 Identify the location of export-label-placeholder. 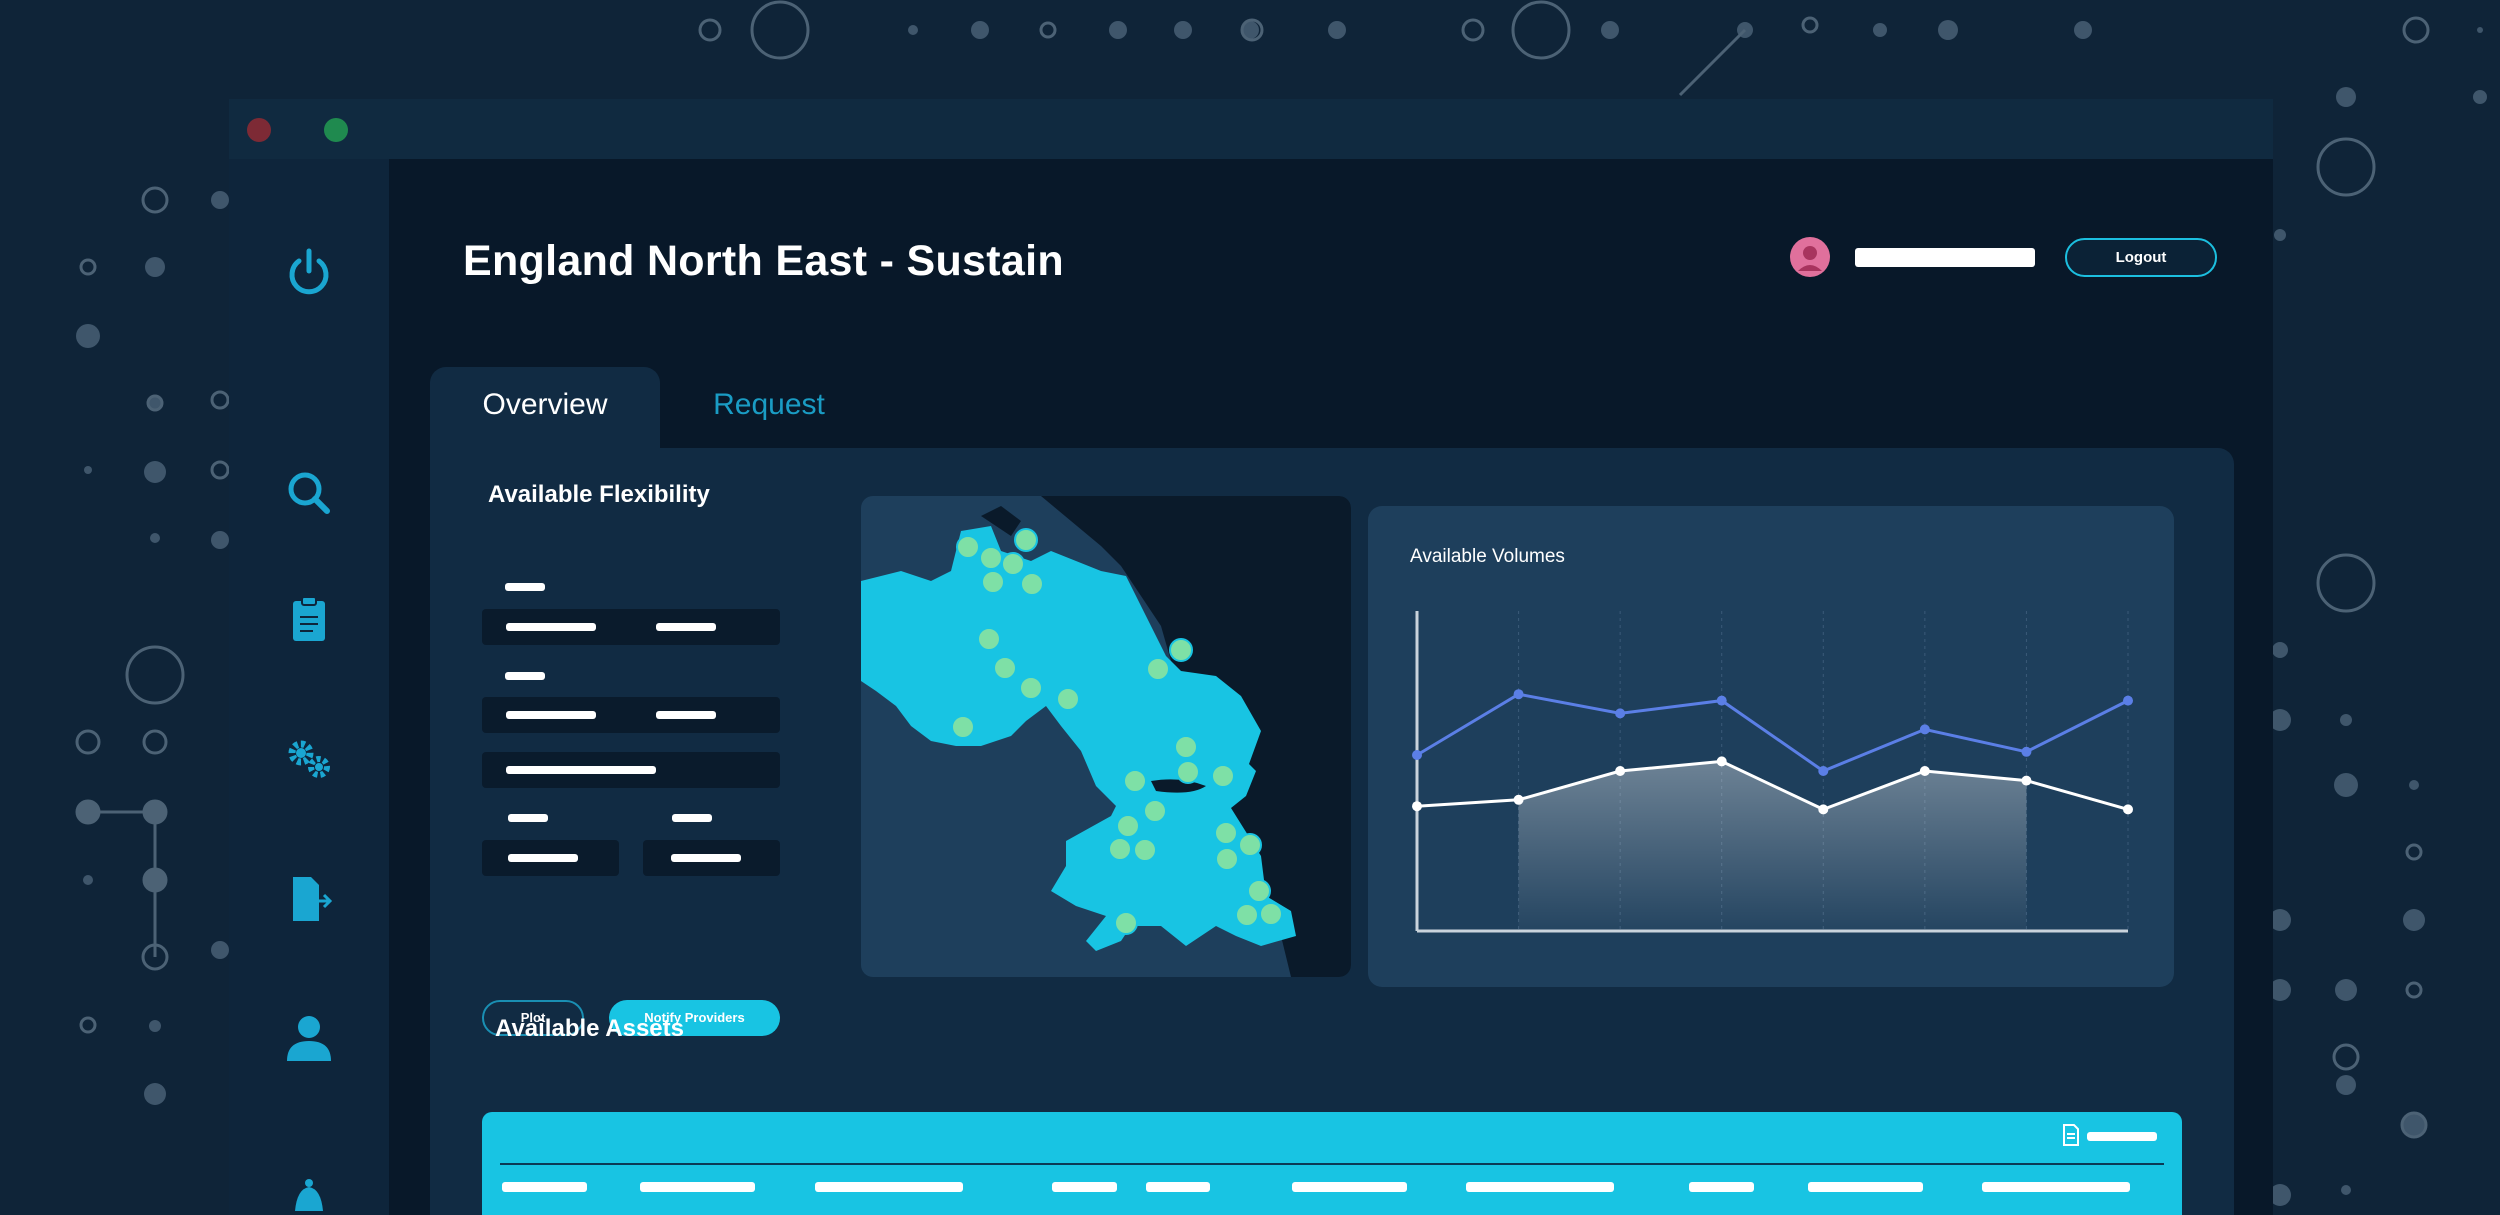
(2122, 1136).